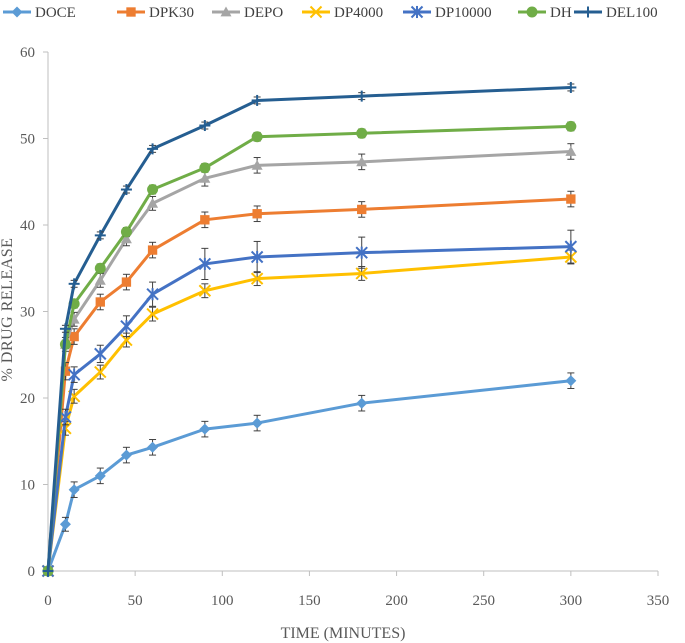 Image resolution: width=685 pixels, height=643 pixels. I want to click on legend: DOCE DPK30 DEPO DP4000 DP10000 DH DEL100, so click(330, 13).